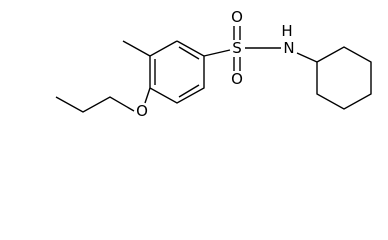  What do you see at coordinates (95, 104) in the screenshot?
I see `propyl-chain` at bounding box center [95, 104].